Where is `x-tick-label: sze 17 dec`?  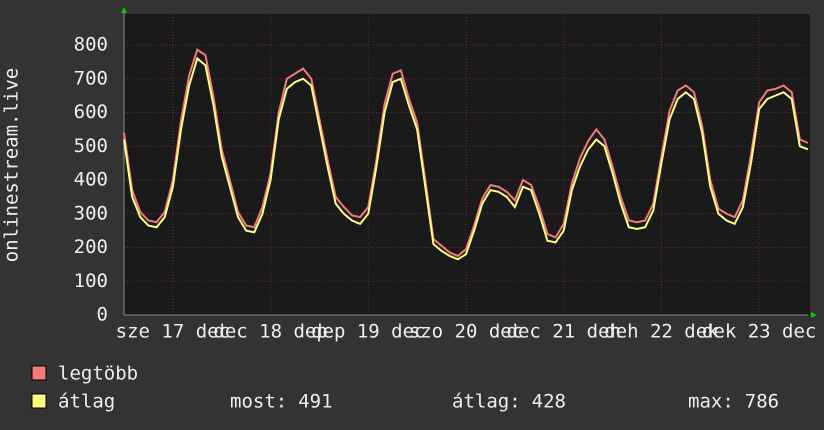 x-tick-label: sze 17 dec is located at coordinates (173, 332).